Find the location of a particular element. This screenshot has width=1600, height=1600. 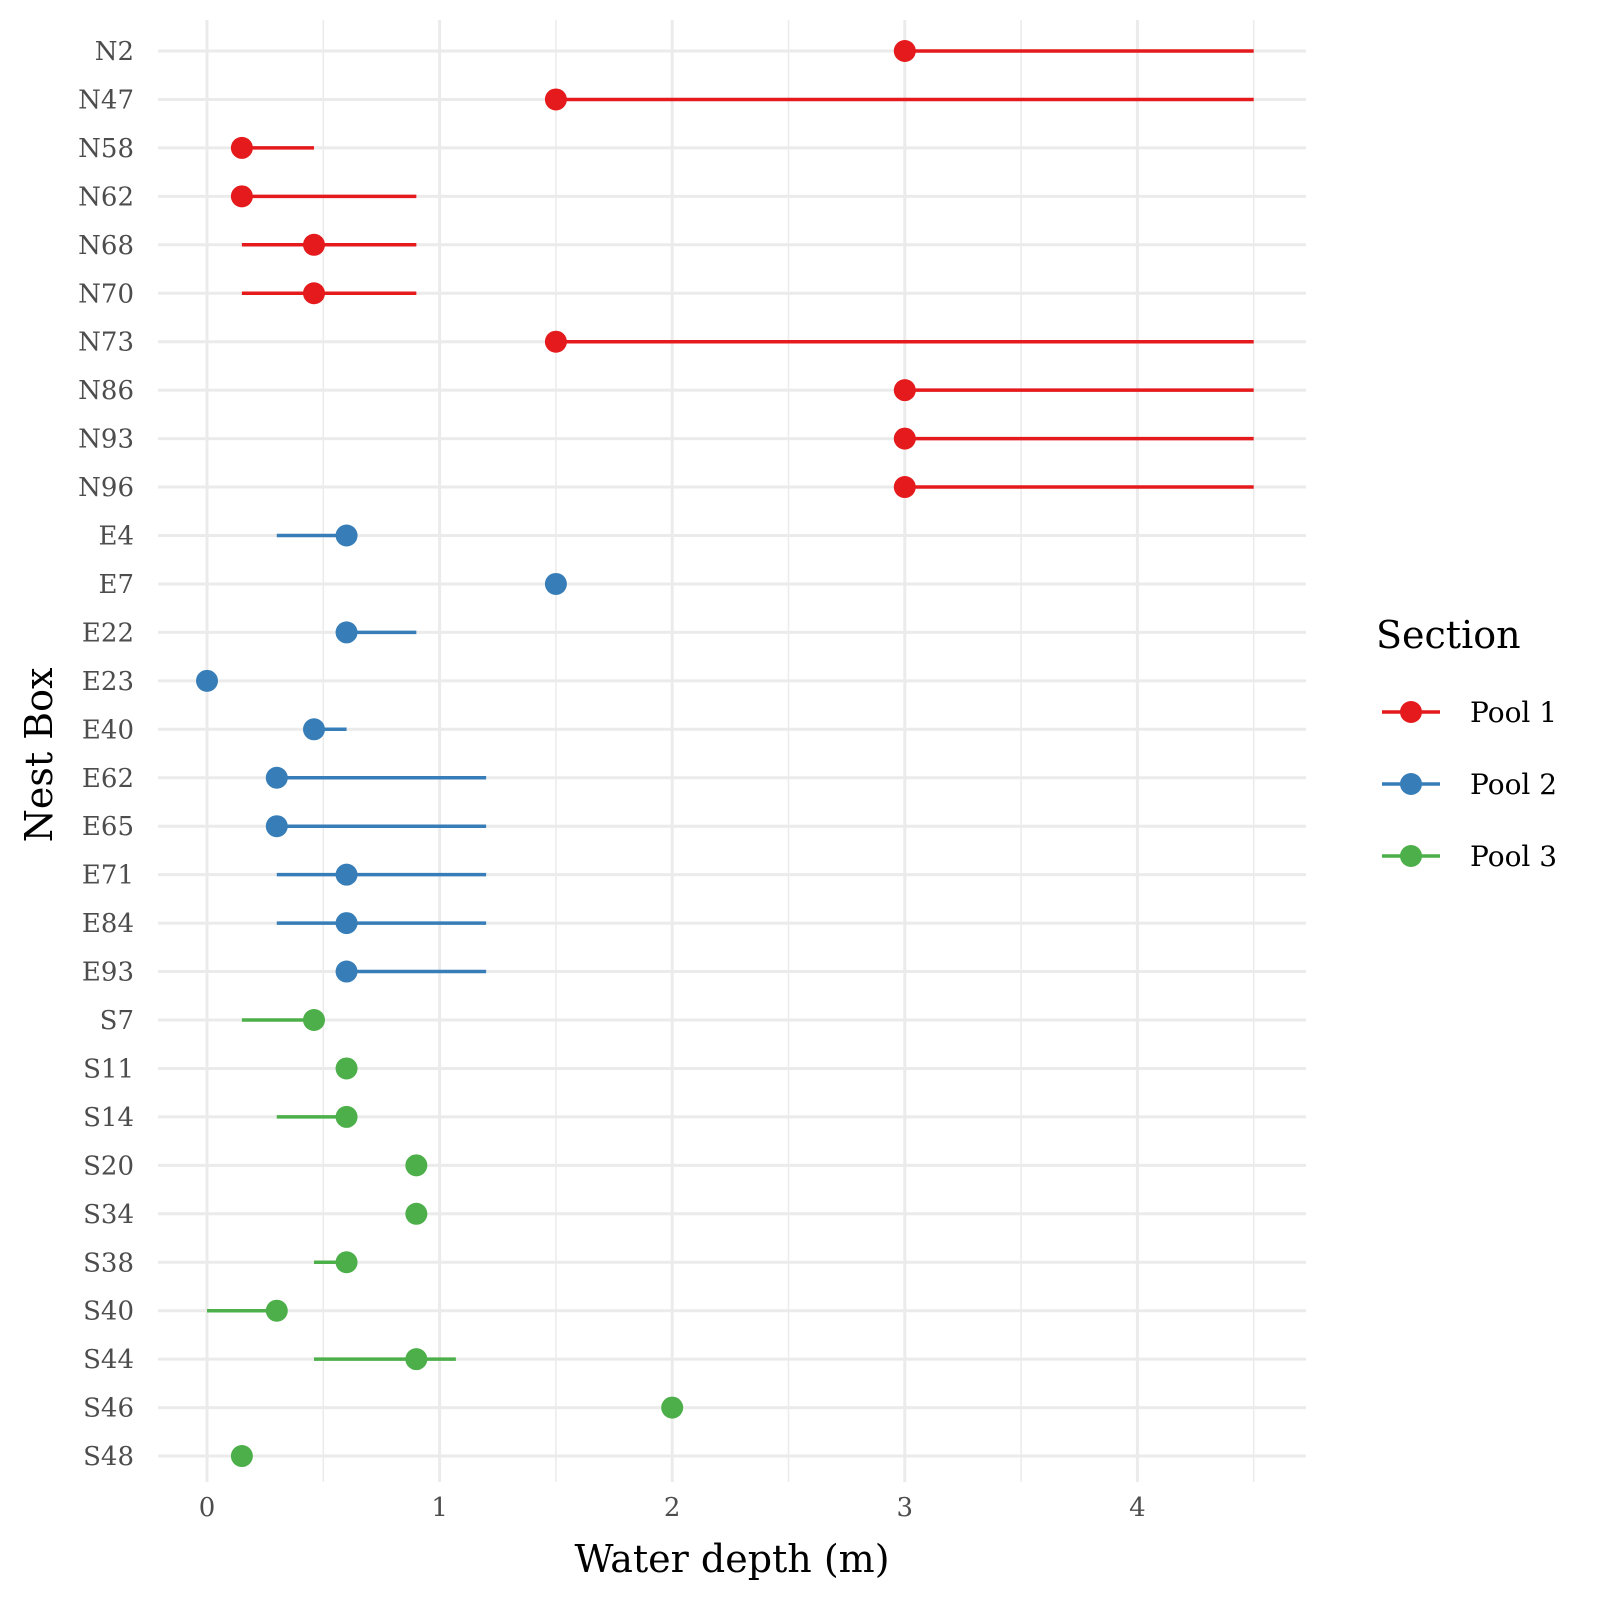

x-tick-label: 4 is located at coordinates (1137, 1508).